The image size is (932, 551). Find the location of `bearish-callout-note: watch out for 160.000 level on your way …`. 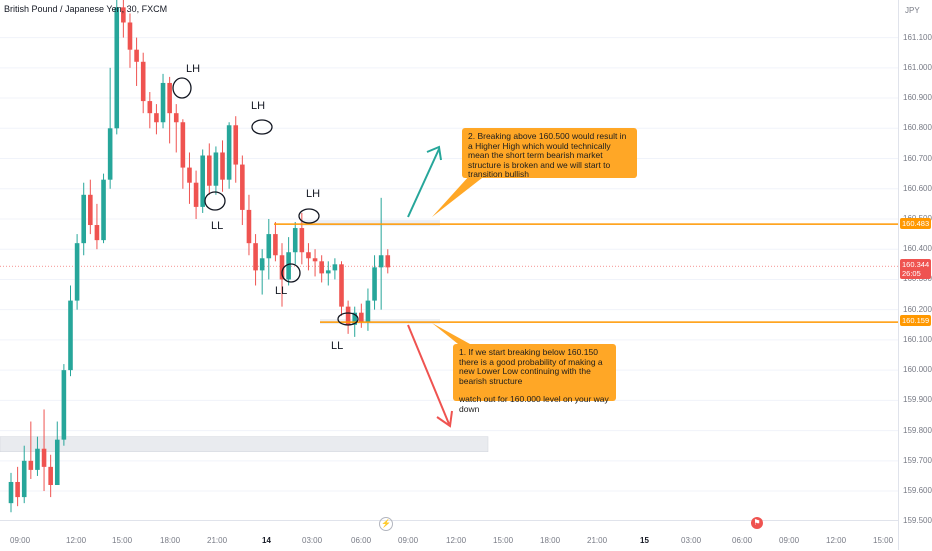

bearish-callout-note: watch out for 160.000 level on your way … is located at coordinates (534, 404).